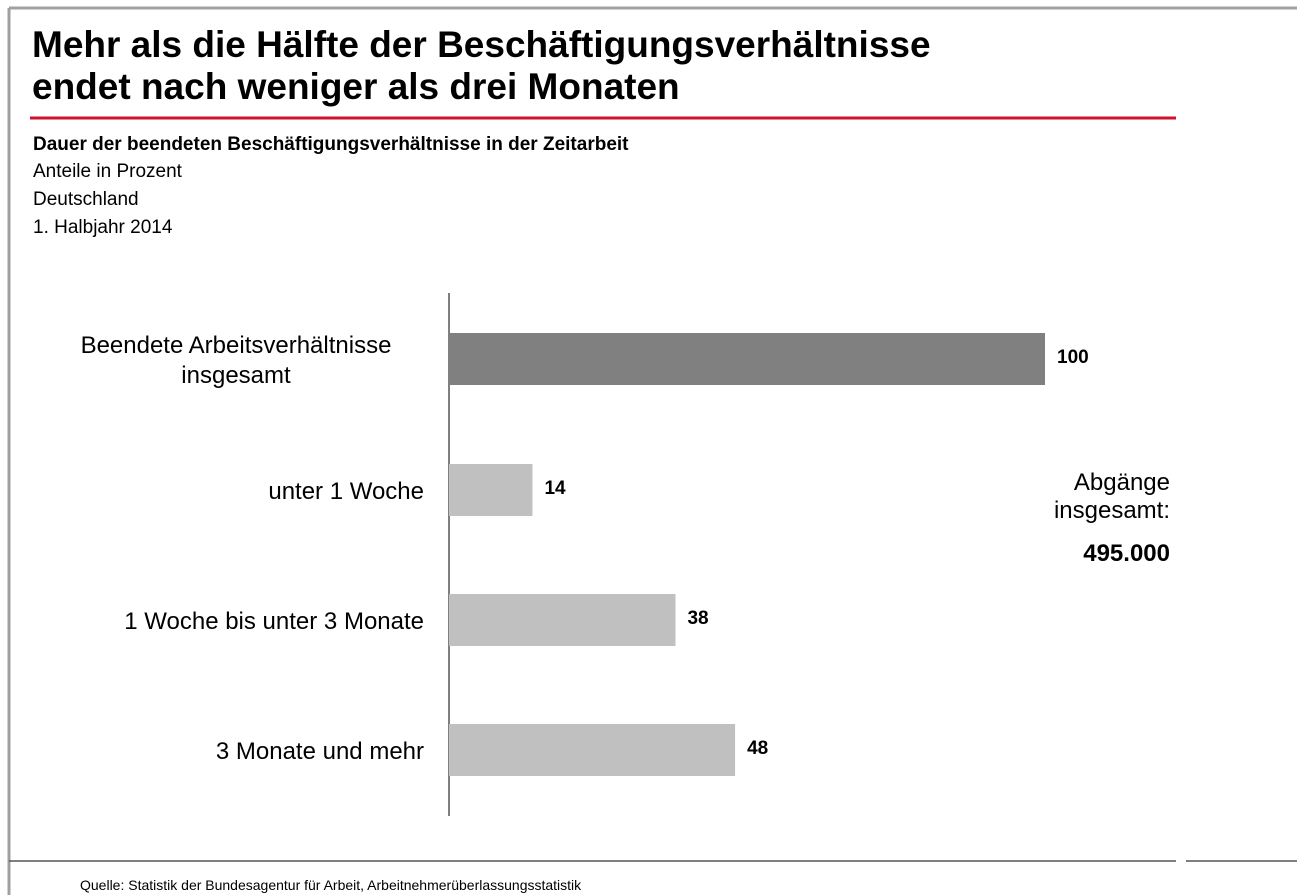 The height and width of the screenshot is (895, 1297). I want to click on note: 1. Halbjahr 2014, so click(103, 227).